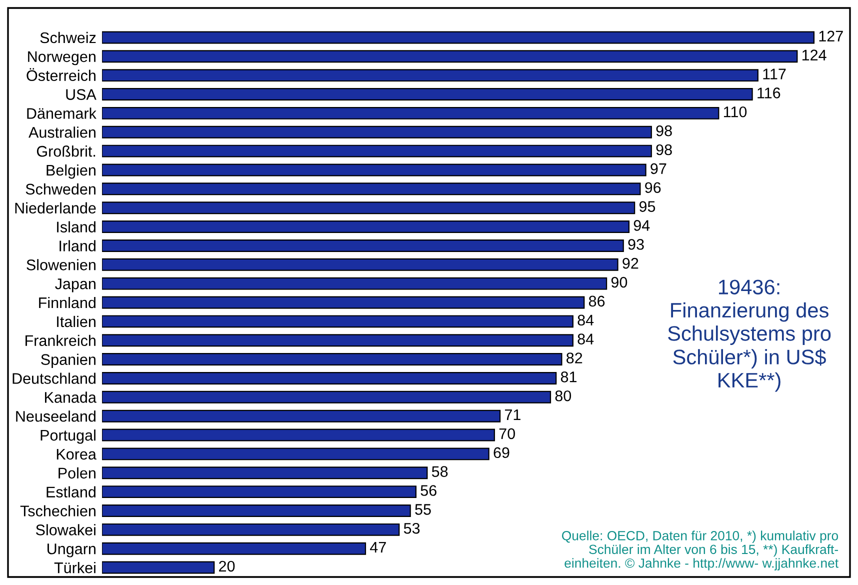  I want to click on y-tick-label: Dänemark, so click(61, 113).